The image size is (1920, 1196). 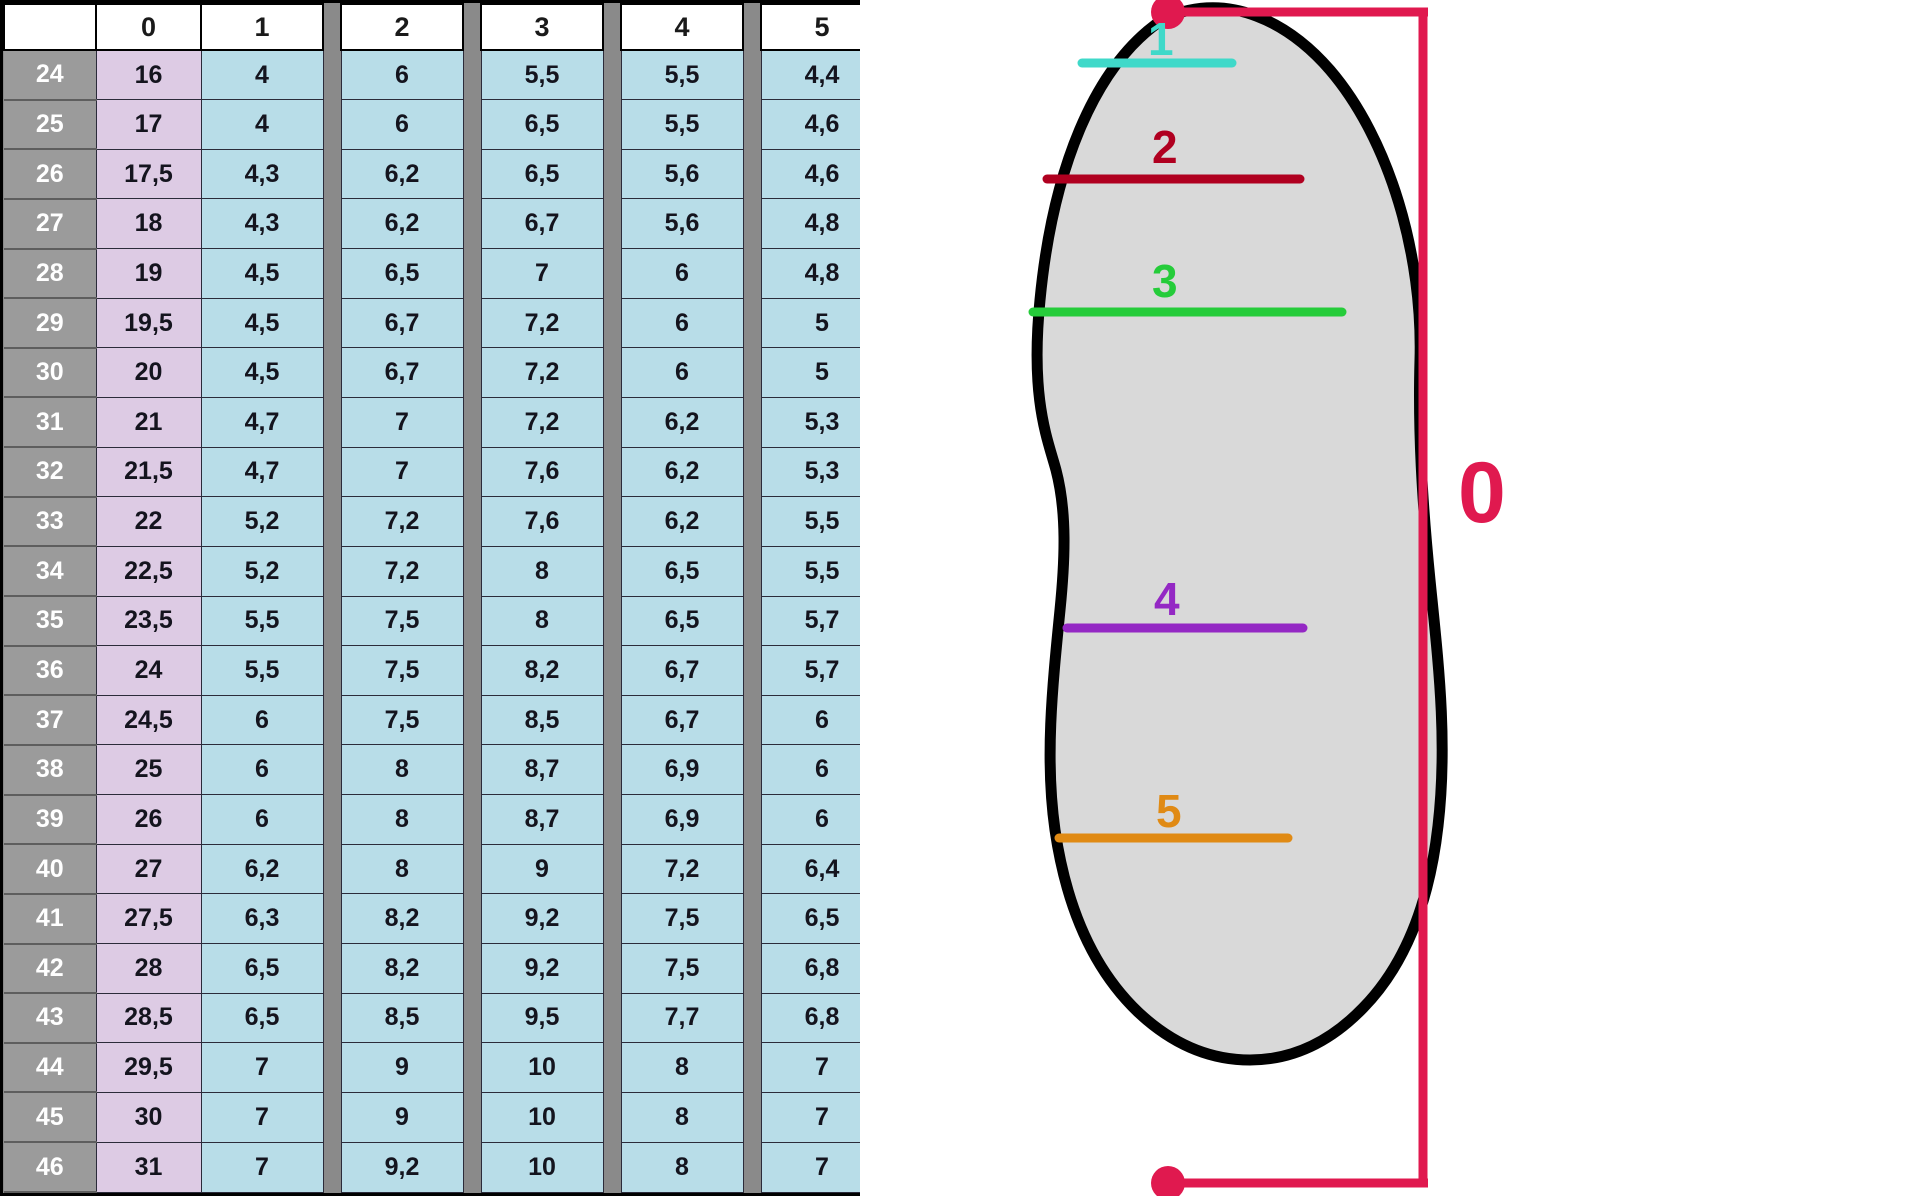 I want to click on row-header-size: 39, so click(x=50, y=819).